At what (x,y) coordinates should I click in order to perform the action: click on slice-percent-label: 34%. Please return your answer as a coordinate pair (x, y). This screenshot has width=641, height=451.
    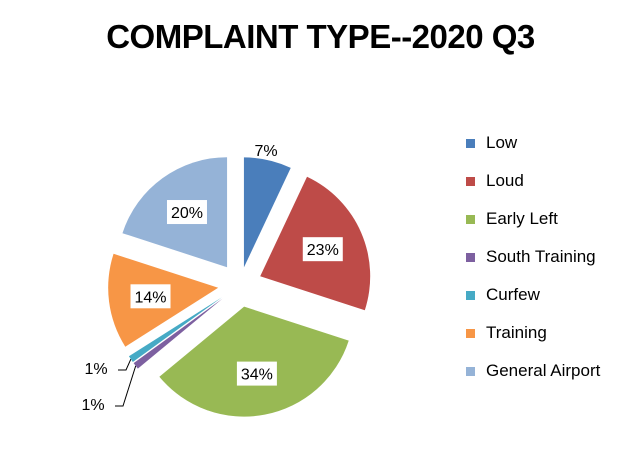
    Looking at the image, I should click on (257, 375).